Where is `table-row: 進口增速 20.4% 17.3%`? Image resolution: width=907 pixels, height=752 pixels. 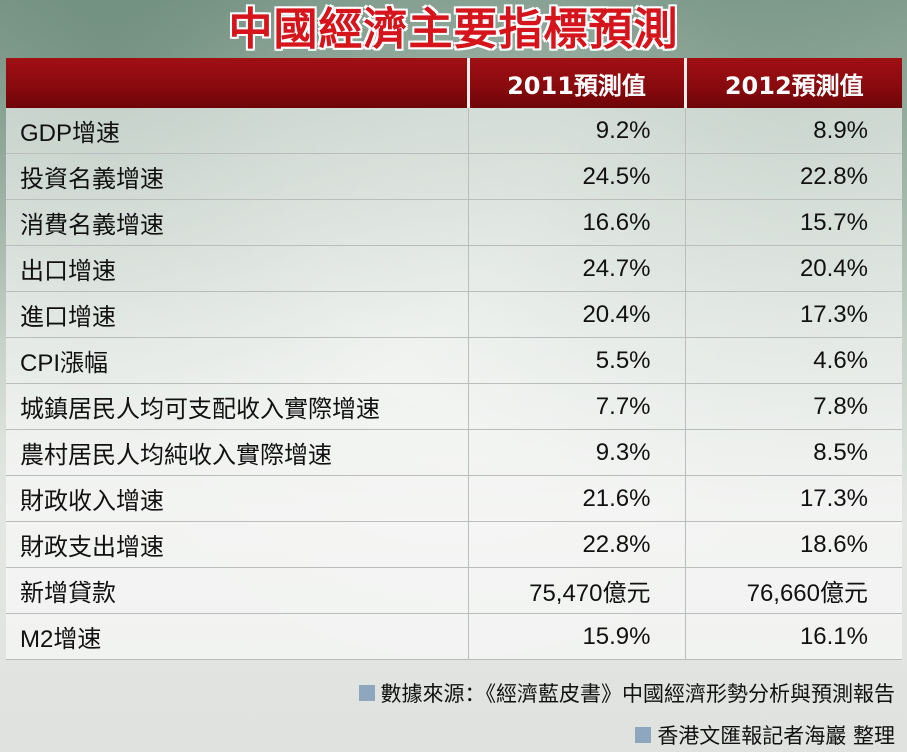
table-row: 進口增速 20.4% 17.3% is located at coordinates (454, 314).